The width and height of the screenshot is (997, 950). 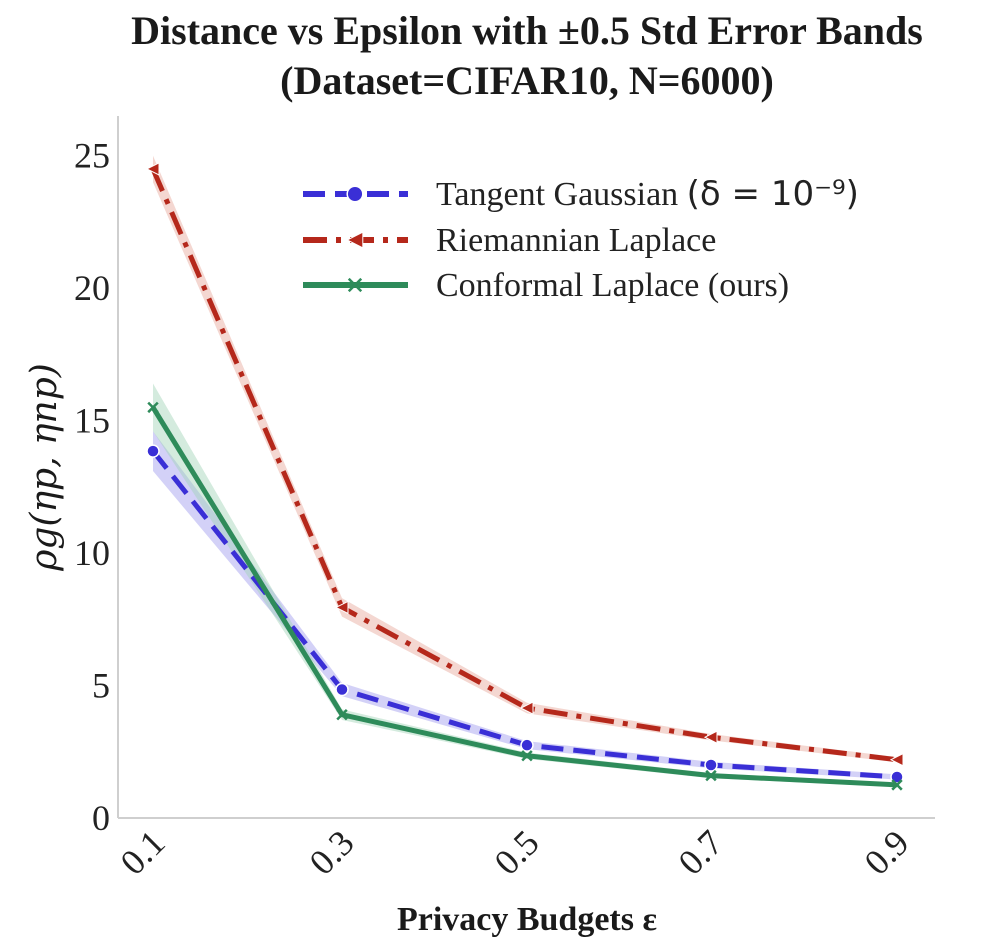 What do you see at coordinates (101, 686) in the screenshot?
I see `y-tick-label: 5` at bounding box center [101, 686].